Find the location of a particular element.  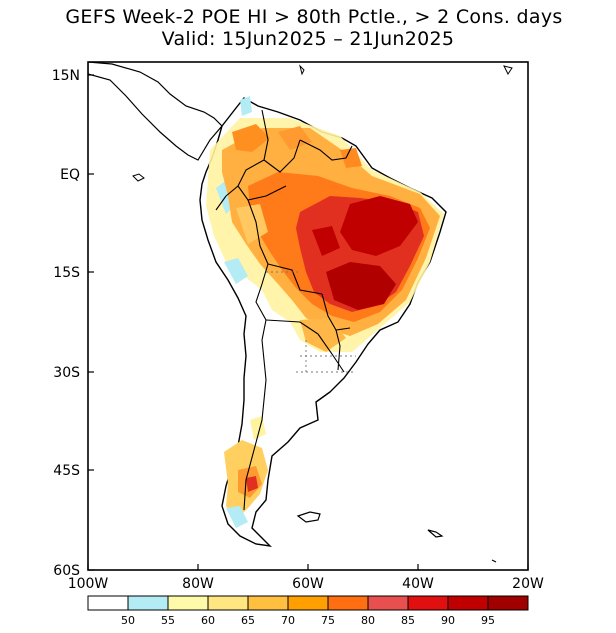

lon-labels: 100W 80W 60W 40W 20W is located at coordinates (306, 584).